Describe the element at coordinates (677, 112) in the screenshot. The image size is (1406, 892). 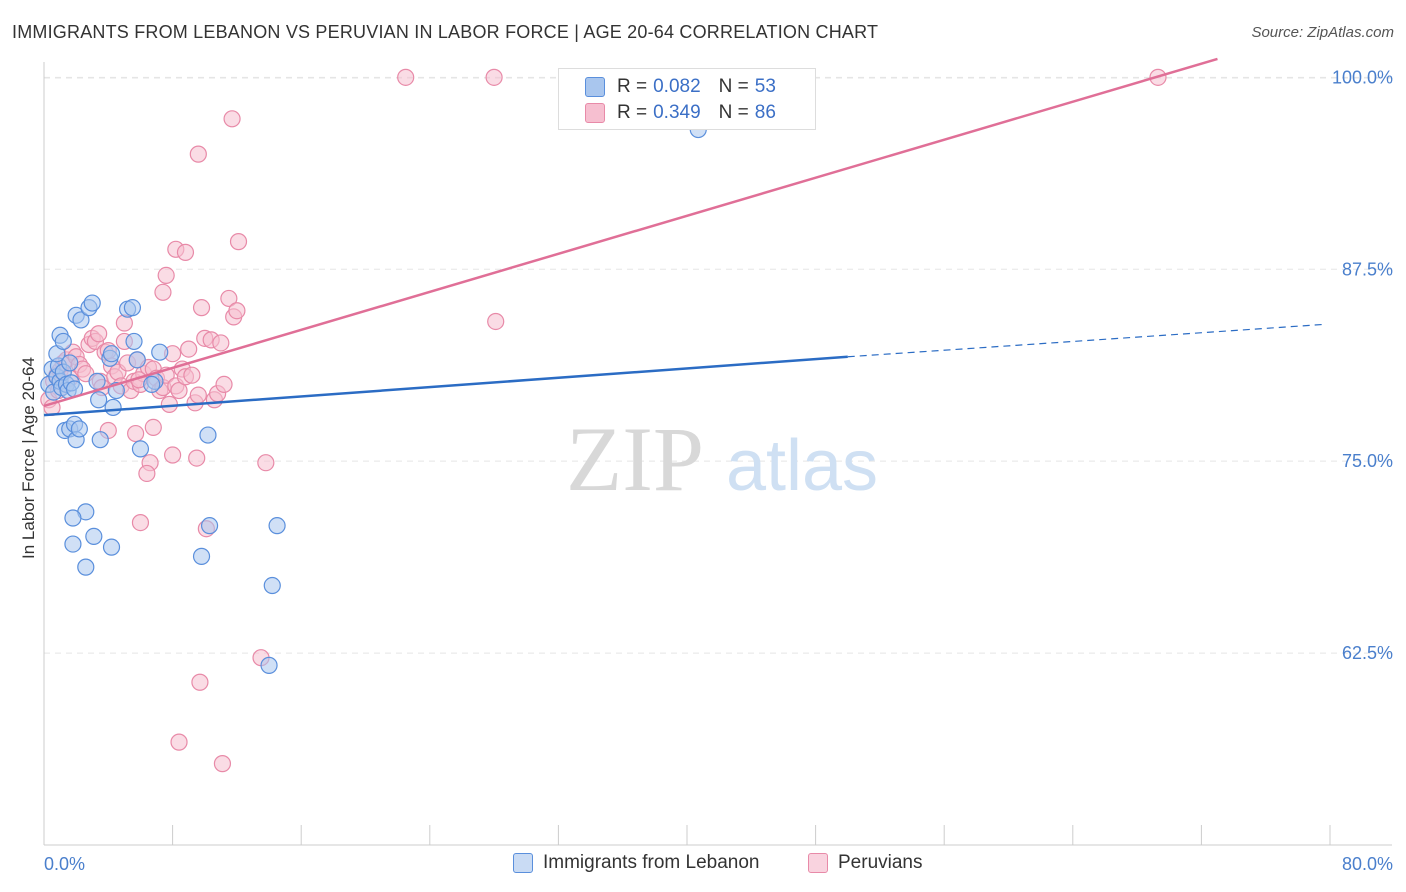
I see `legend-r-value: 0.349` at that location.